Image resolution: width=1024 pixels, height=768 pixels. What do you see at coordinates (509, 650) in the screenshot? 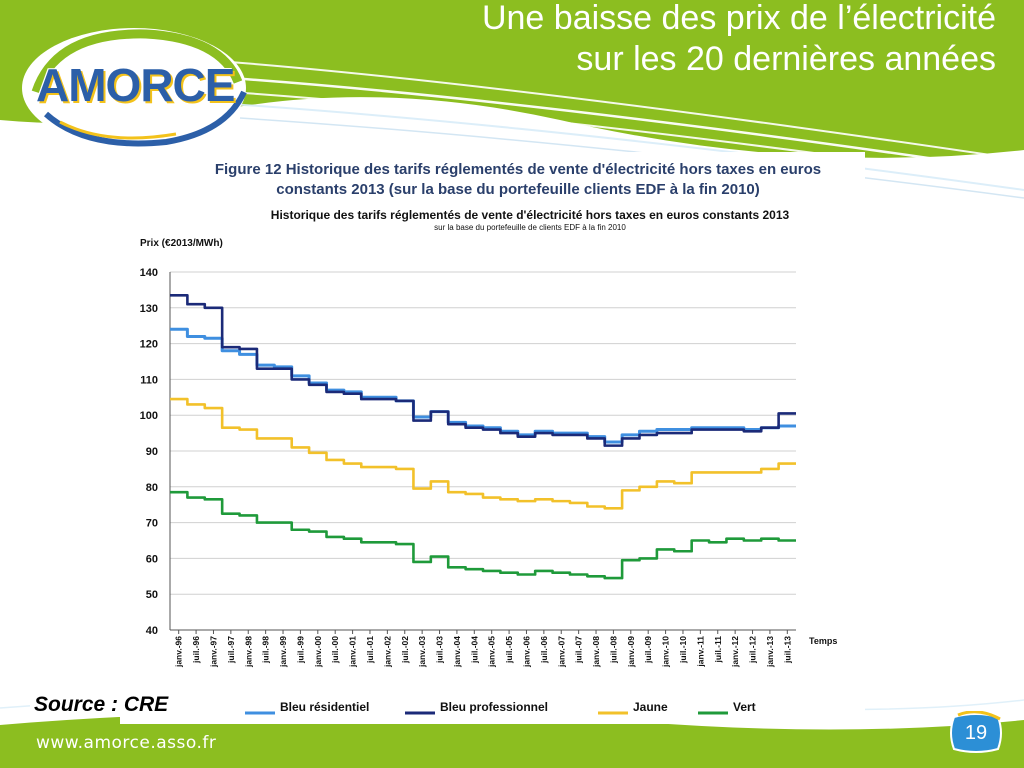
I see `x-tick-label: juil.-05` at bounding box center [509, 650].